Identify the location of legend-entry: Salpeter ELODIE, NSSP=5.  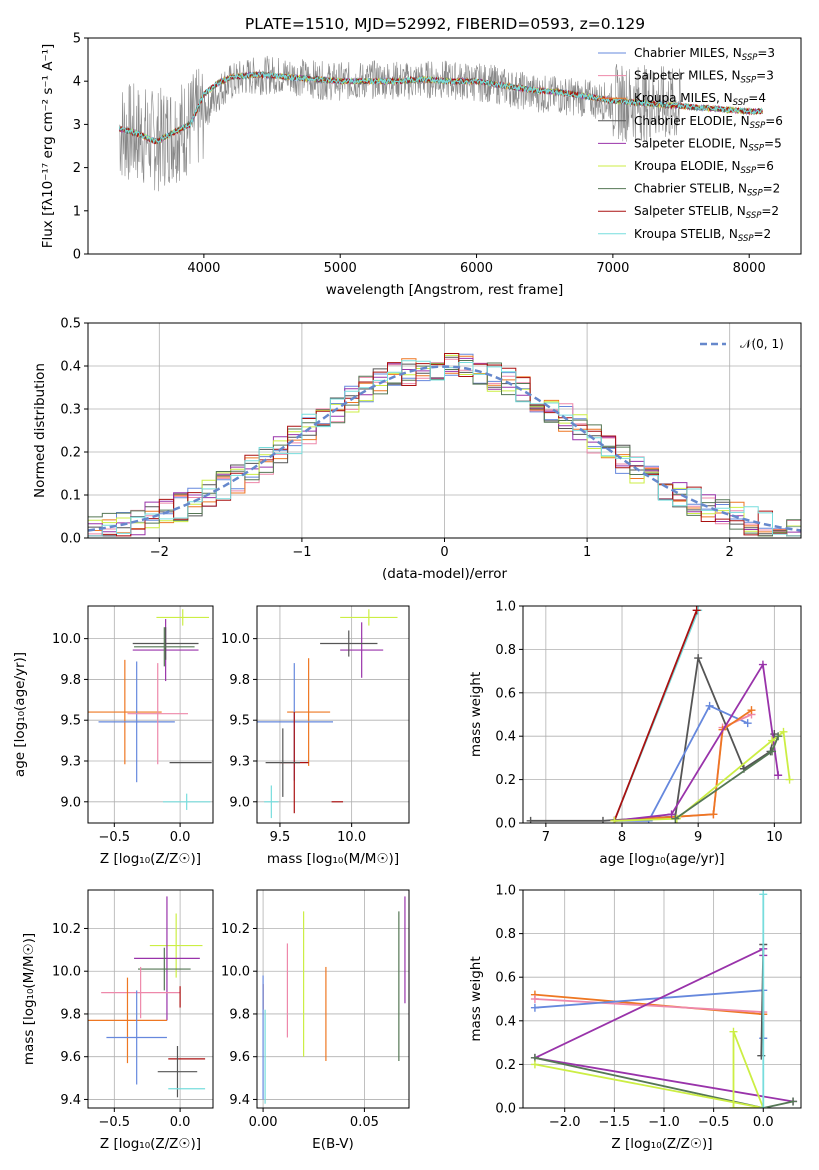
(708, 144).